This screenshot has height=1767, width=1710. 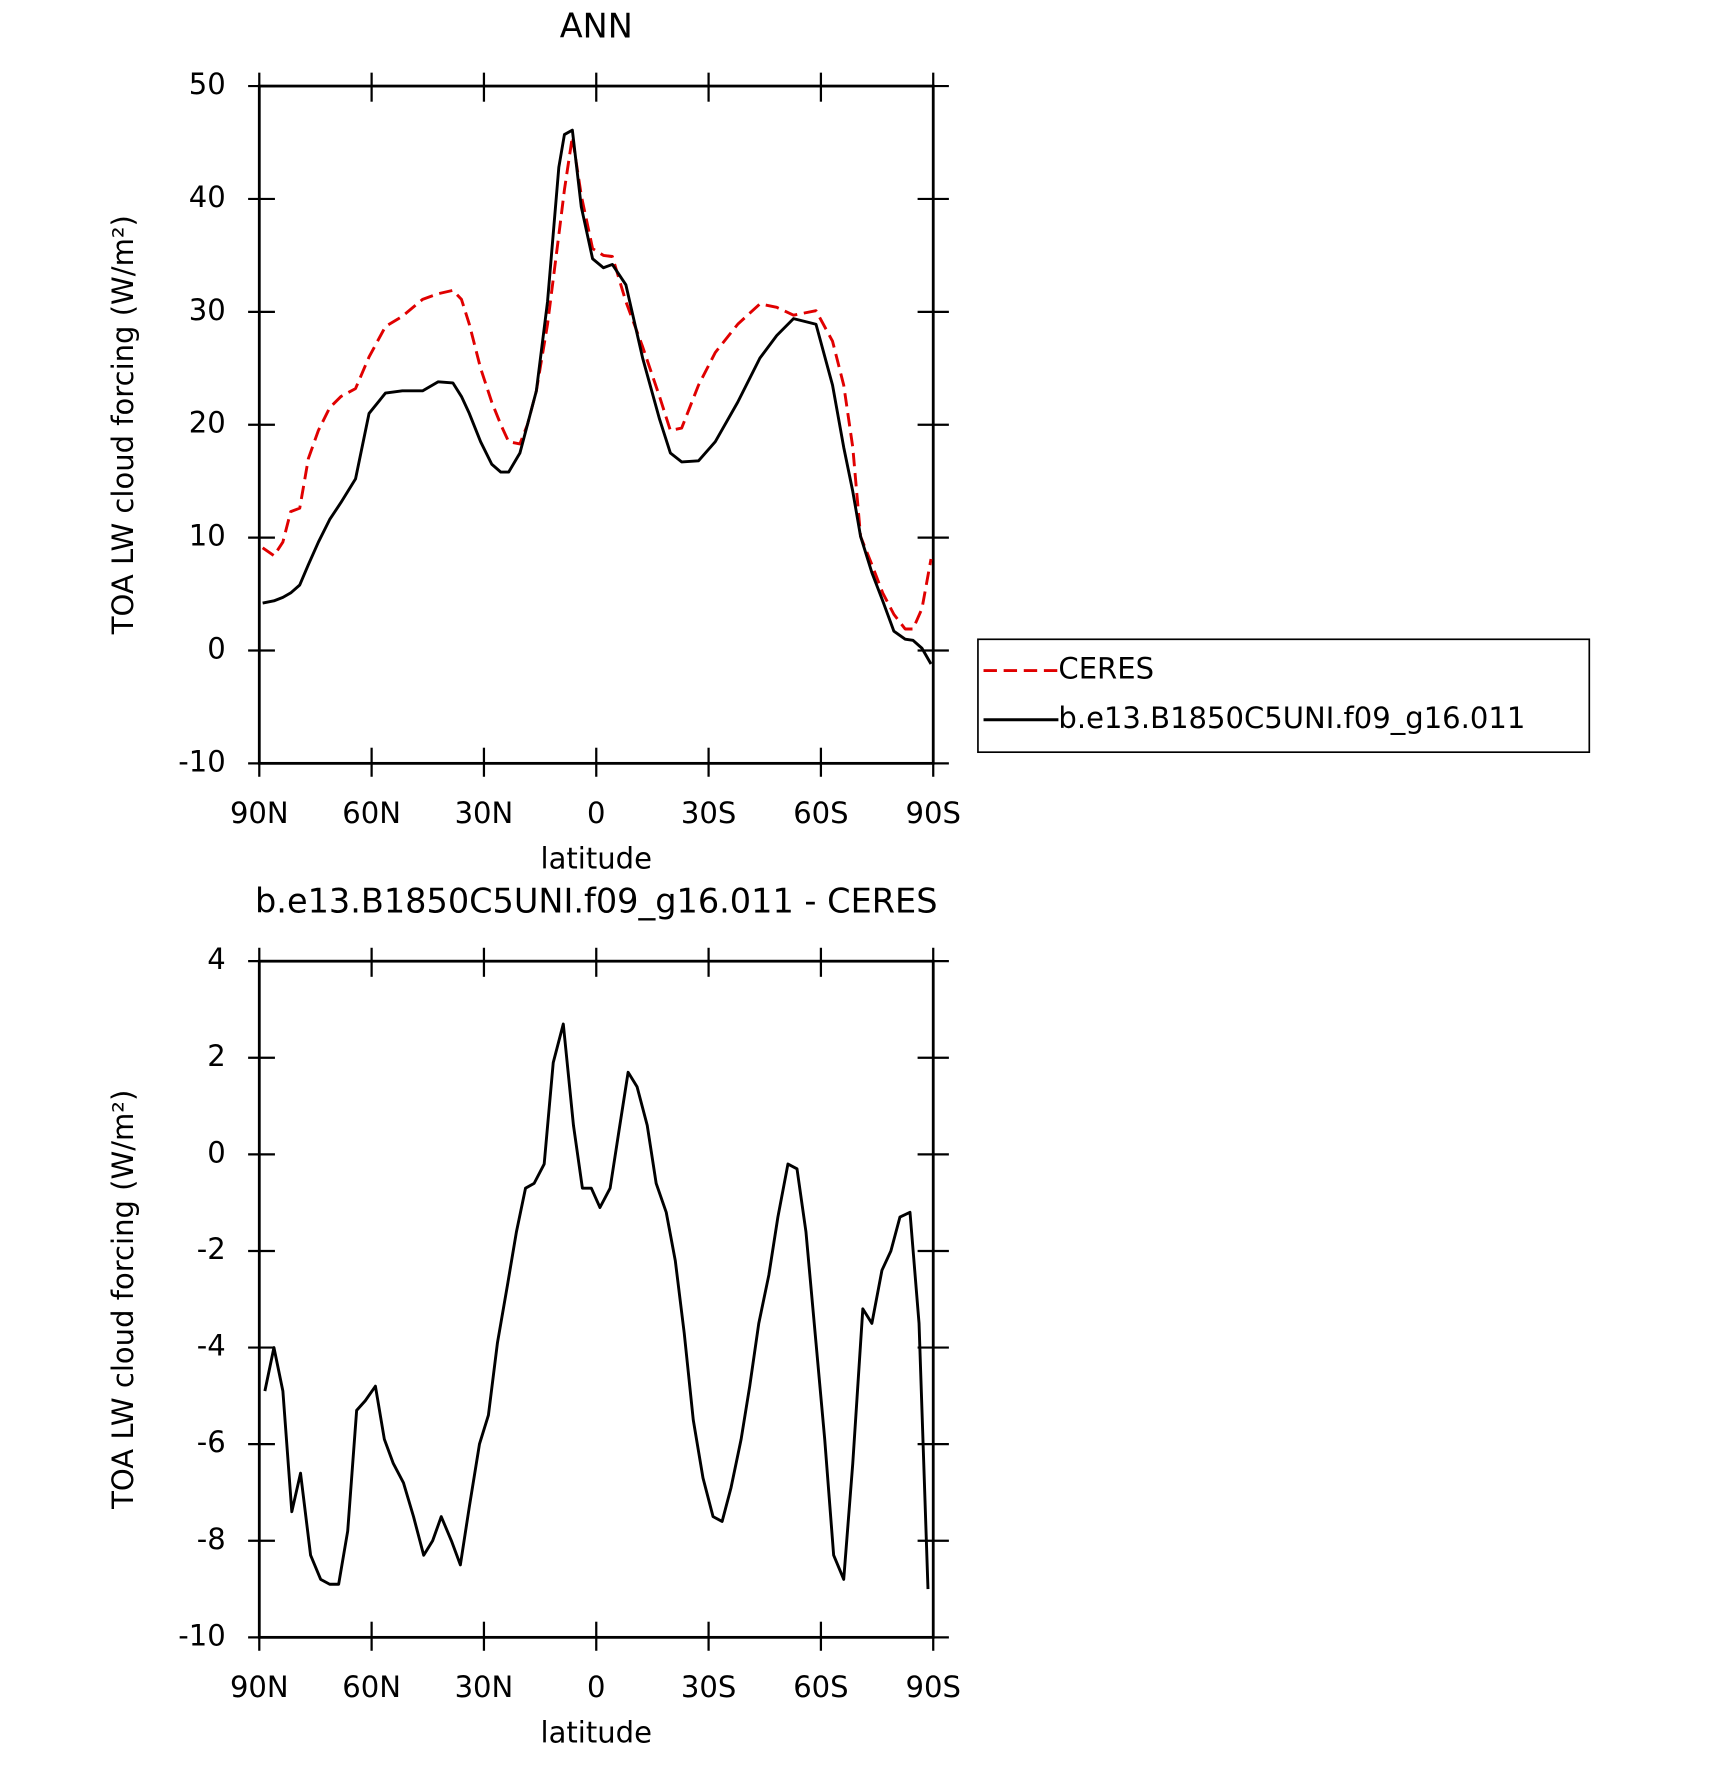 What do you see at coordinates (1291, 718) in the screenshot?
I see `legend-label: b.e13.B1850C5UNI.f09_g16.011` at bounding box center [1291, 718].